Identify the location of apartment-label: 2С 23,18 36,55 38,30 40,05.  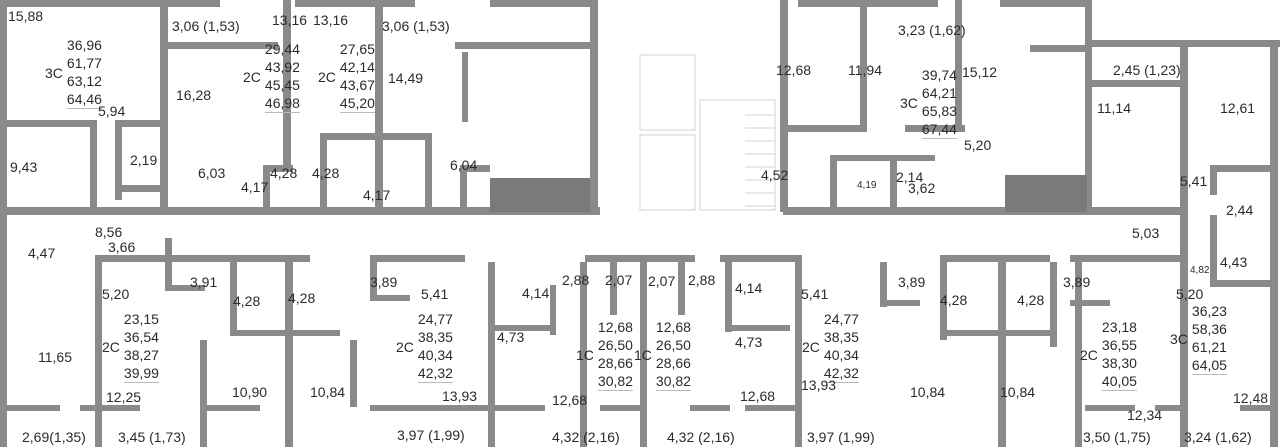
(1108, 354).